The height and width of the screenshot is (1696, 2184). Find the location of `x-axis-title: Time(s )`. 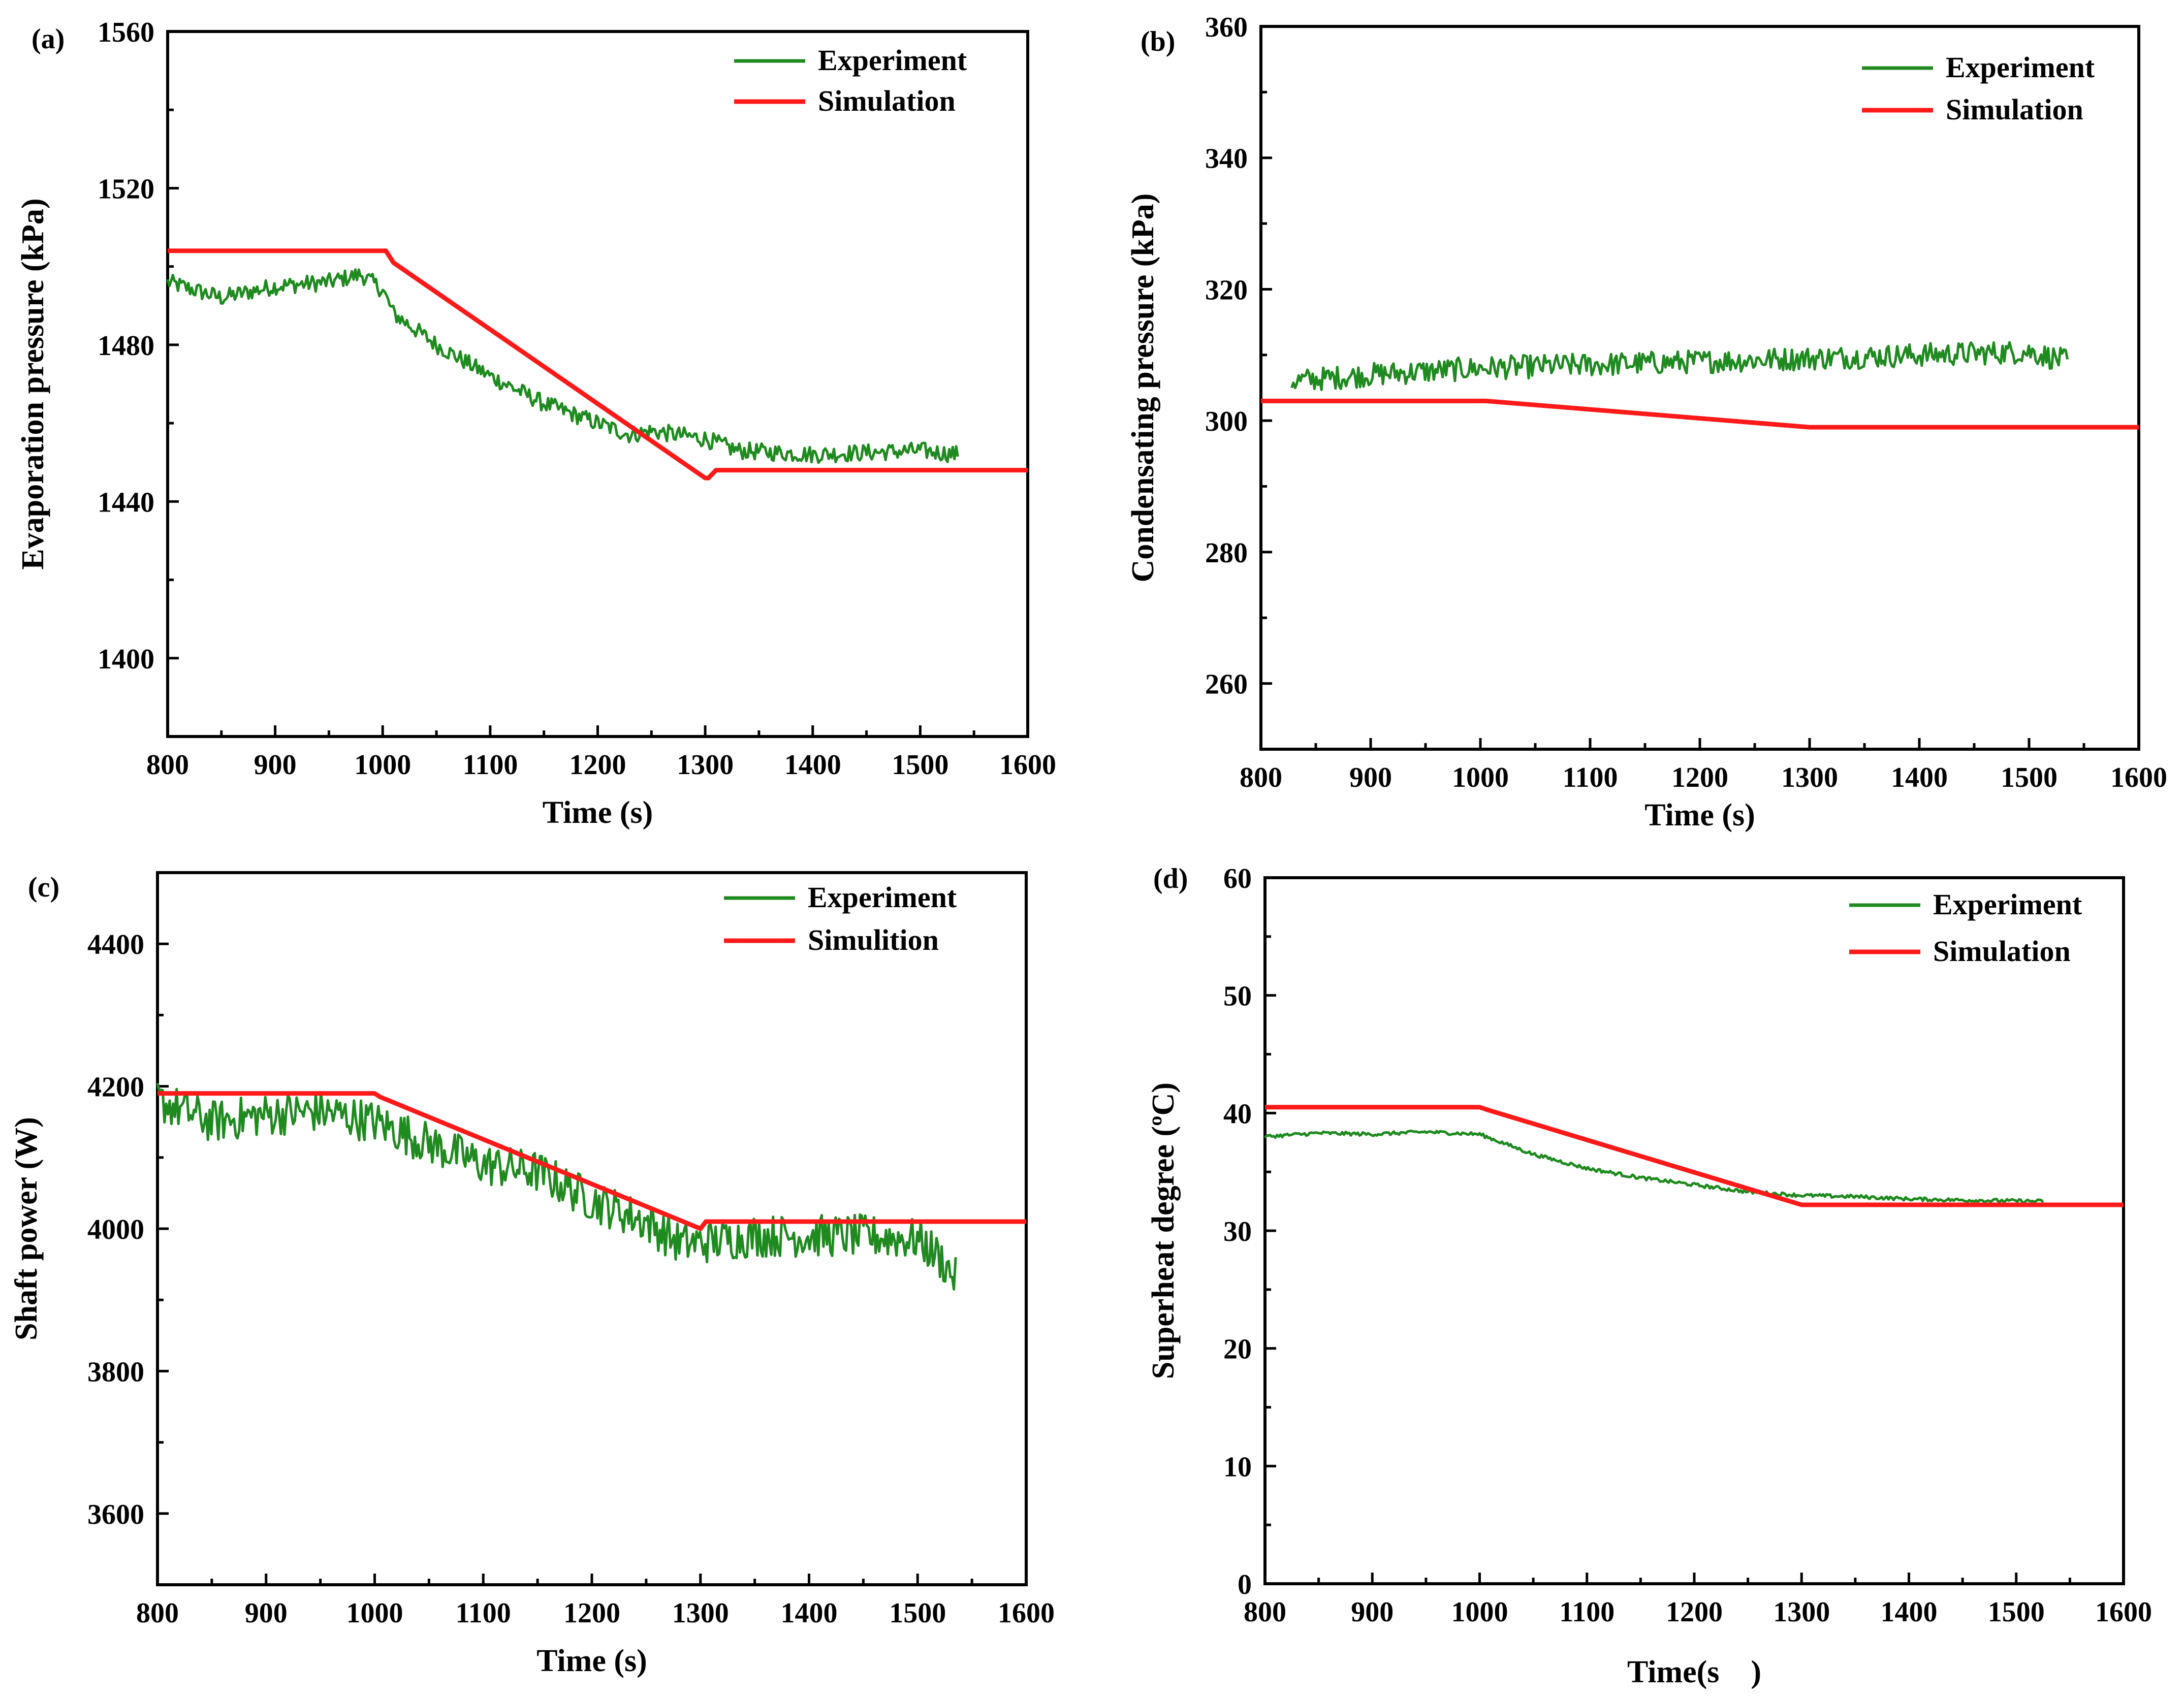

x-axis-title: Time(s ) is located at coordinates (1694, 1672).